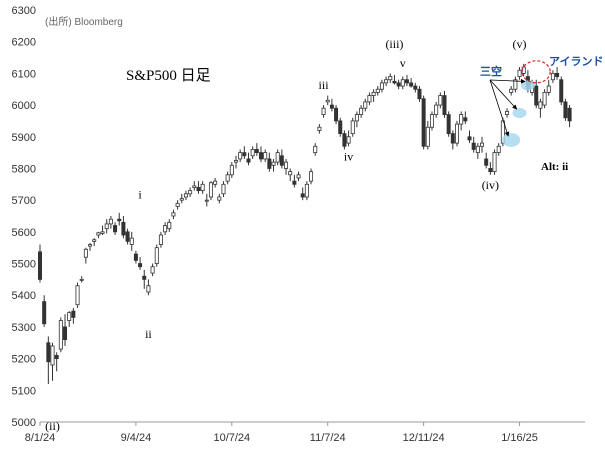 Image resolution: width=605 pixels, height=457 pixels. What do you see at coordinates (24, 74) in the screenshot?
I see `y-tick-label: 6100` at bounding box center [24, 74].